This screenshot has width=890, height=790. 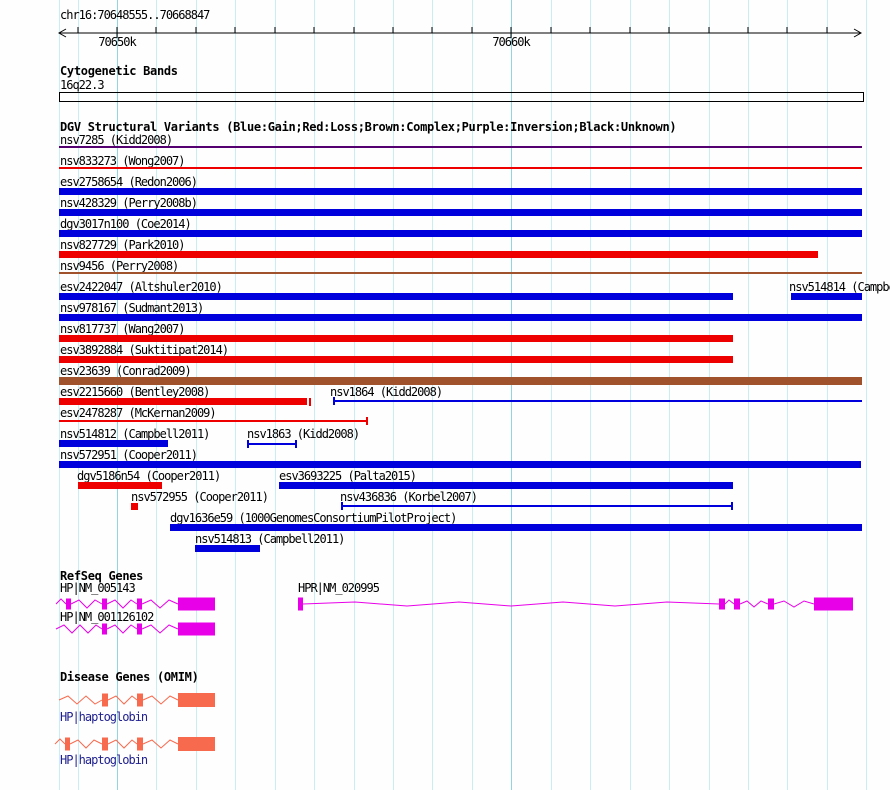 I want to click on refseq-track-header: RefSeq Genes, so click(x=102, y=576).